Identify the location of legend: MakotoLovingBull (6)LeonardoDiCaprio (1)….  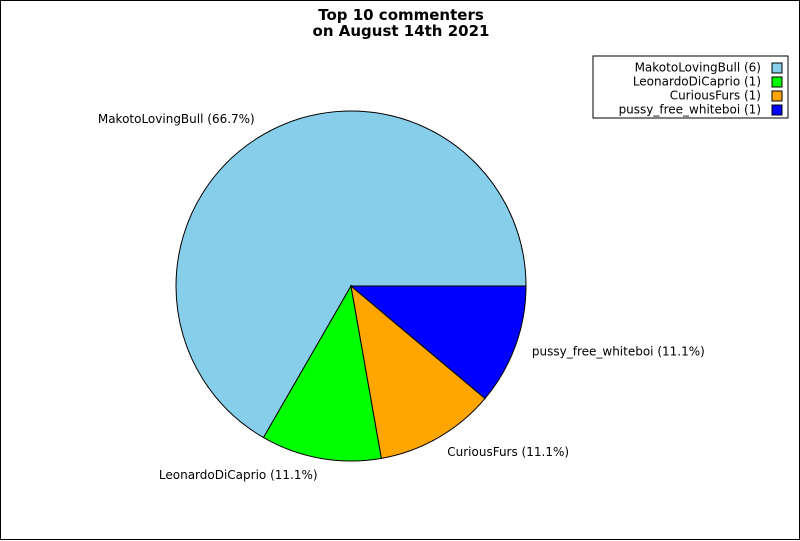
(690, 87).